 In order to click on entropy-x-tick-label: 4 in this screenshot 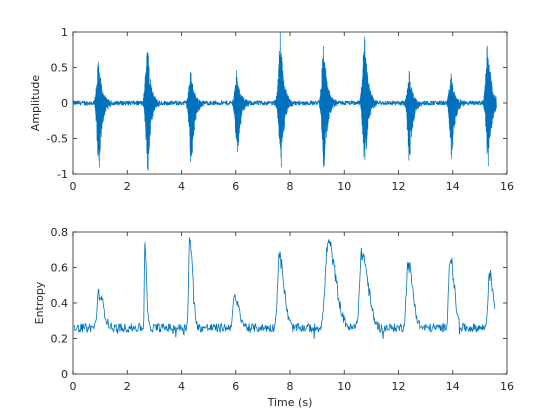, I will do `click(181, 386)`.